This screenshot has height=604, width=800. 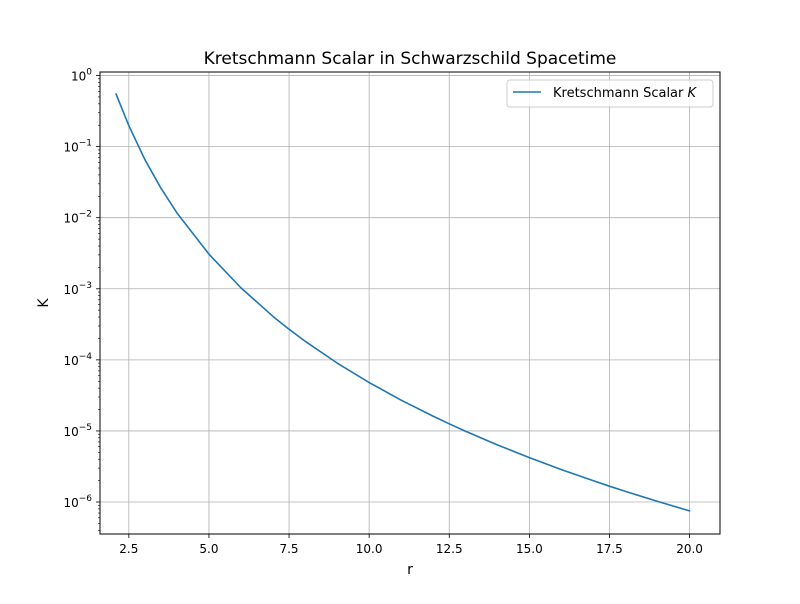 What do you see at coordinates (689, 549) in the screenshot?
I see `x-tick-label: 20.0` at bounding box center [689, 549].